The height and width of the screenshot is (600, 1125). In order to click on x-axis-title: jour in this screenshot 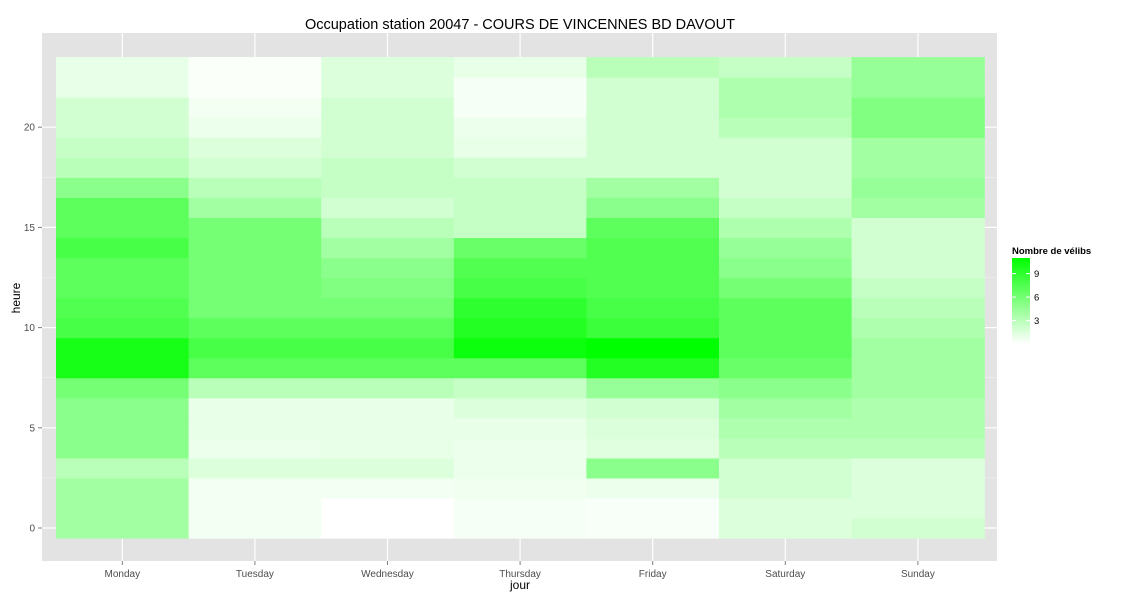, I will do `click(519, 585)`.